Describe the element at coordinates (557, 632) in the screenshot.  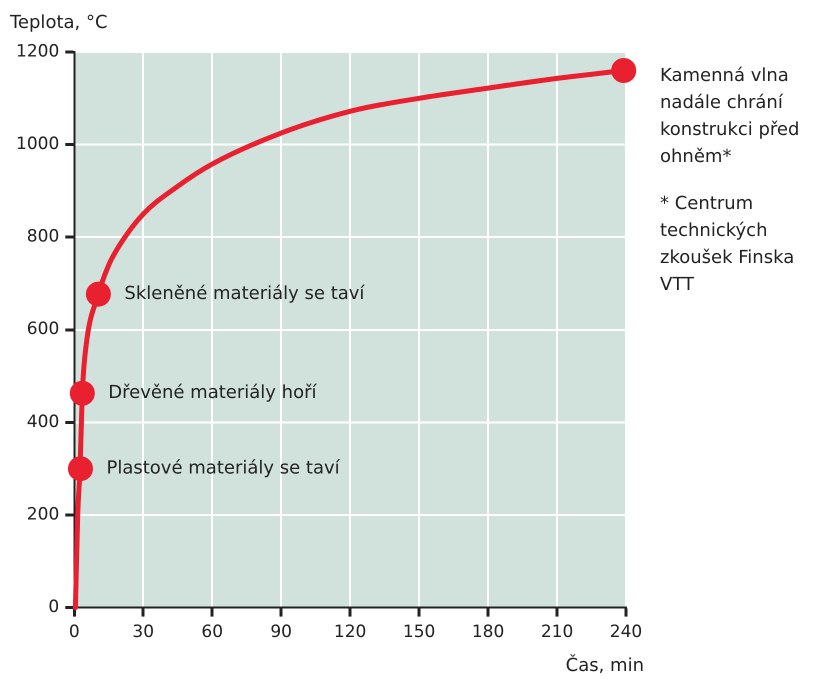
I see `x-tick-label: 210` at that location.